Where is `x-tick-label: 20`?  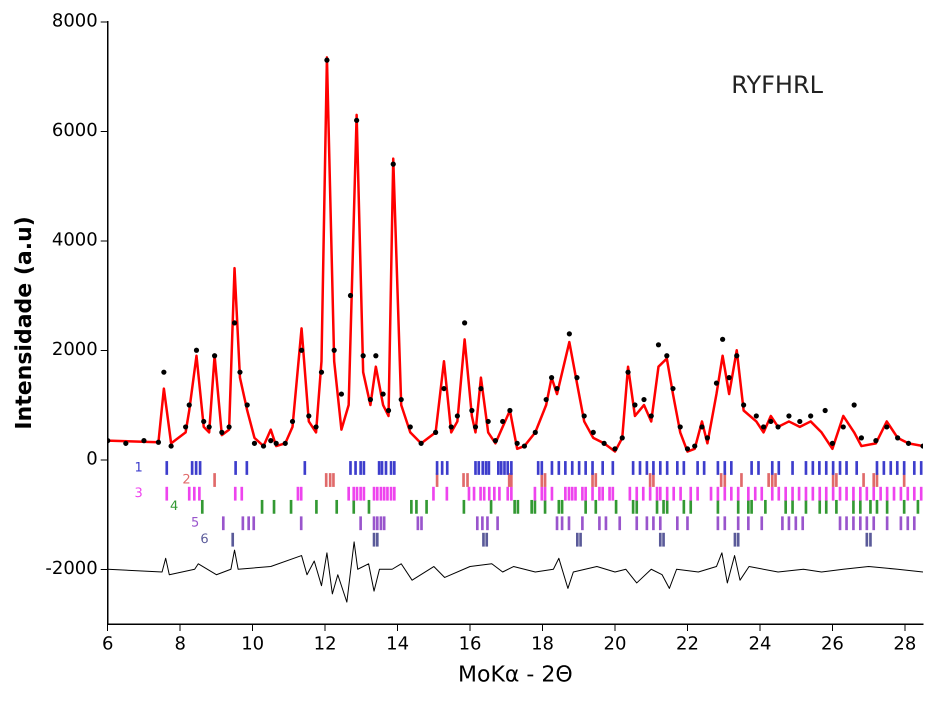 x-tick-label: 20 is located at coordinates (615, 643).